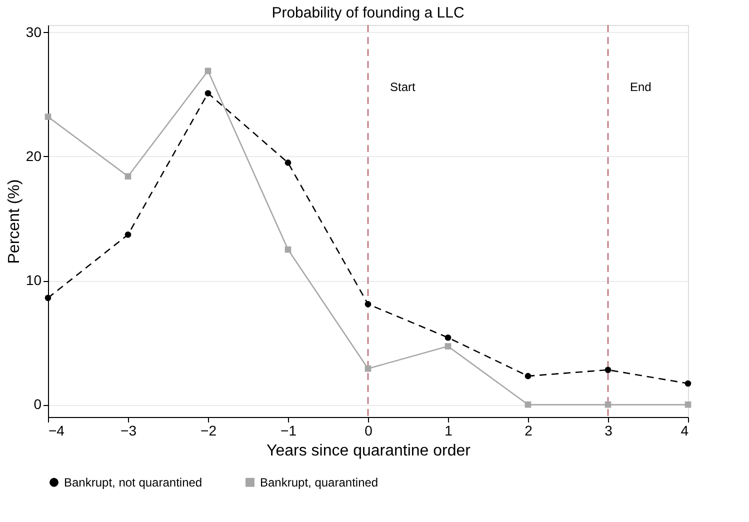 This screenshot has width=749, height=522. I want to click on x-tick-label: 2, so click(528, 430).